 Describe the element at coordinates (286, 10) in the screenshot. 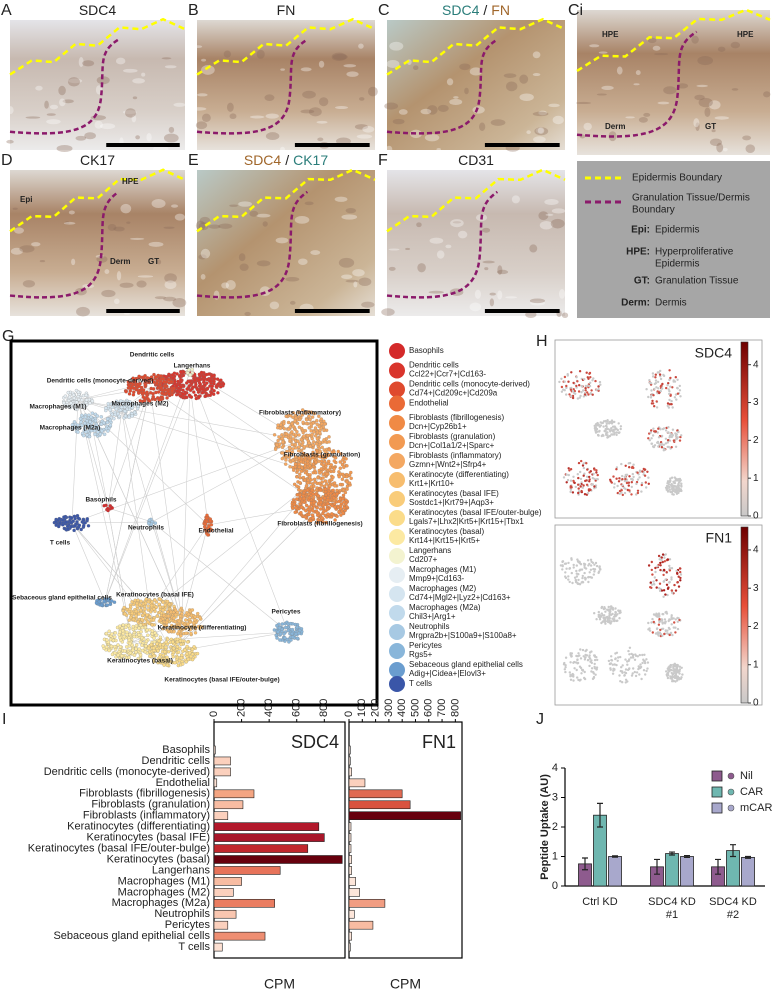

I see `title-part: FN` at that location.